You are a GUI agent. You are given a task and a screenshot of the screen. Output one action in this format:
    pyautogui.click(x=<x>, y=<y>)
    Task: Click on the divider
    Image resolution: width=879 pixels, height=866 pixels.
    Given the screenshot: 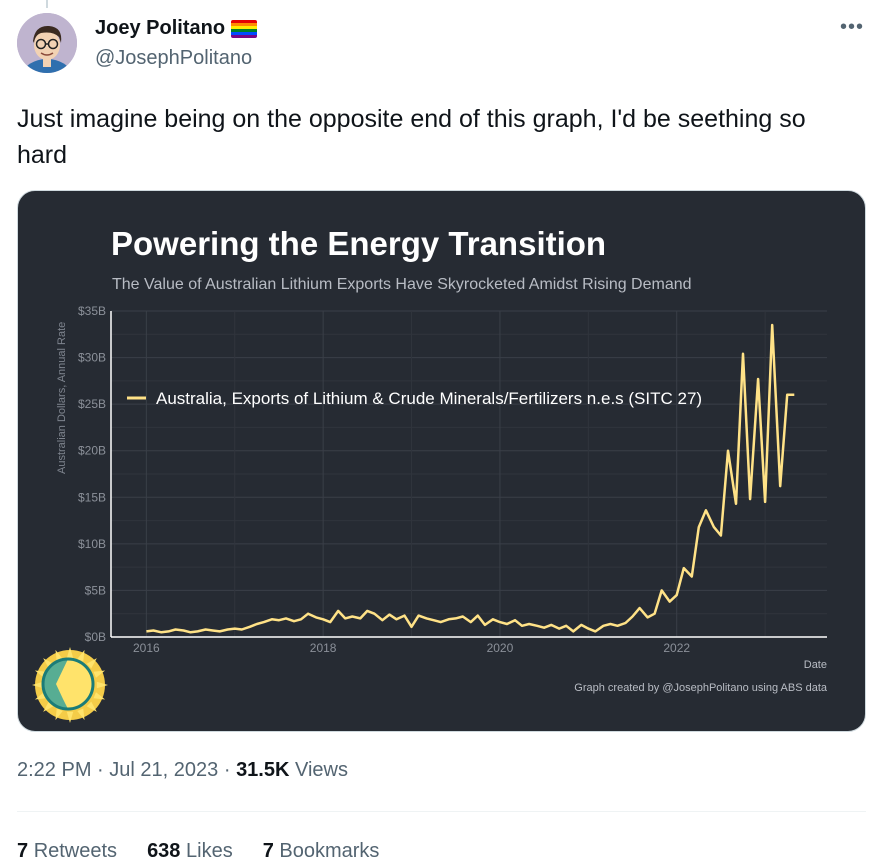 What is the action you would take?
    pyautogui.click(x=441, y=811)
    